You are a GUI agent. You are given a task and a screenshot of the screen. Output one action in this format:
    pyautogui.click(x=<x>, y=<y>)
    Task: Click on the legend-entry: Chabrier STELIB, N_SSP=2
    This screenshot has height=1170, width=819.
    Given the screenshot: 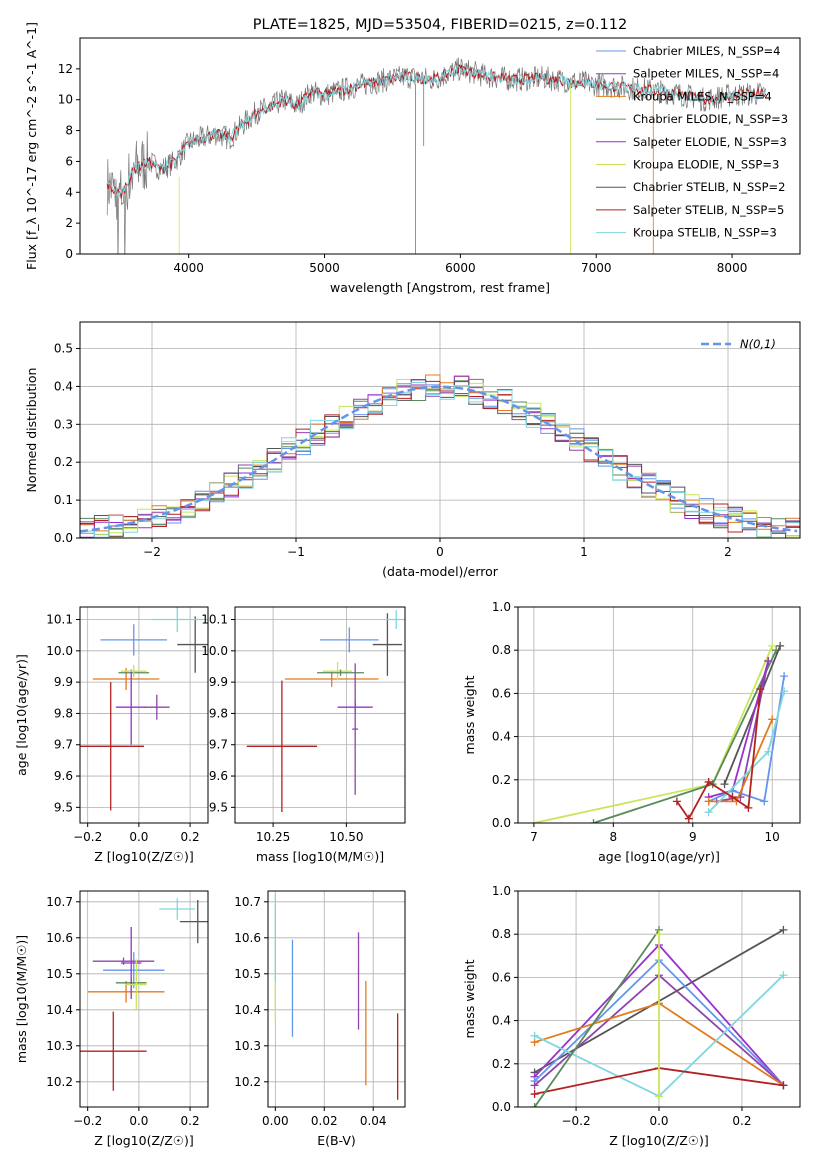 What is the action you would take?
    pyautogui.click(x=709, y=187)
    